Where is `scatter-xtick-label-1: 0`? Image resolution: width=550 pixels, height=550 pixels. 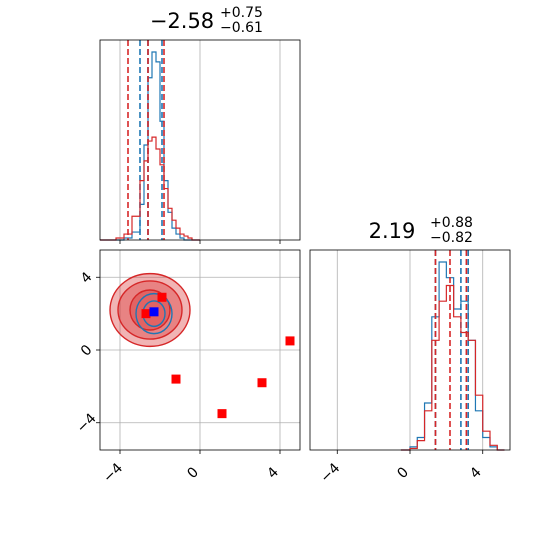
scatter-xtick-label-1: 0 is located at coordinates (193, 473).